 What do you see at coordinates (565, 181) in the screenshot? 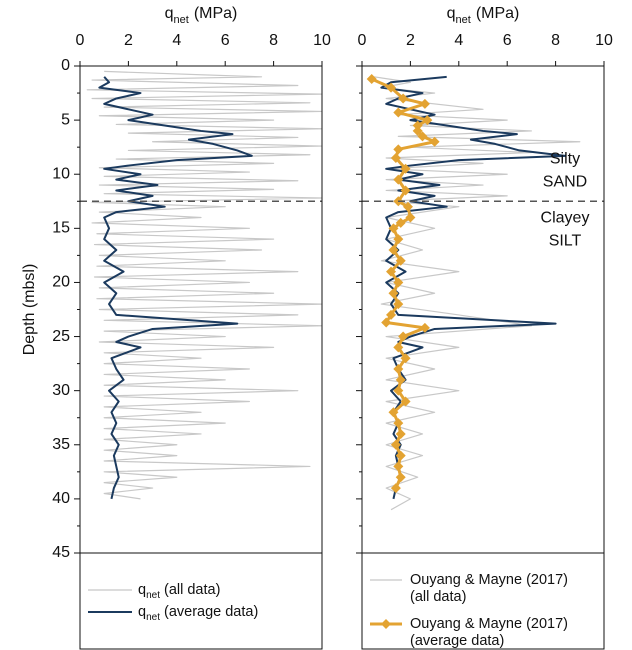
I see `annotation: SAND` at bounding box center [565, 181].